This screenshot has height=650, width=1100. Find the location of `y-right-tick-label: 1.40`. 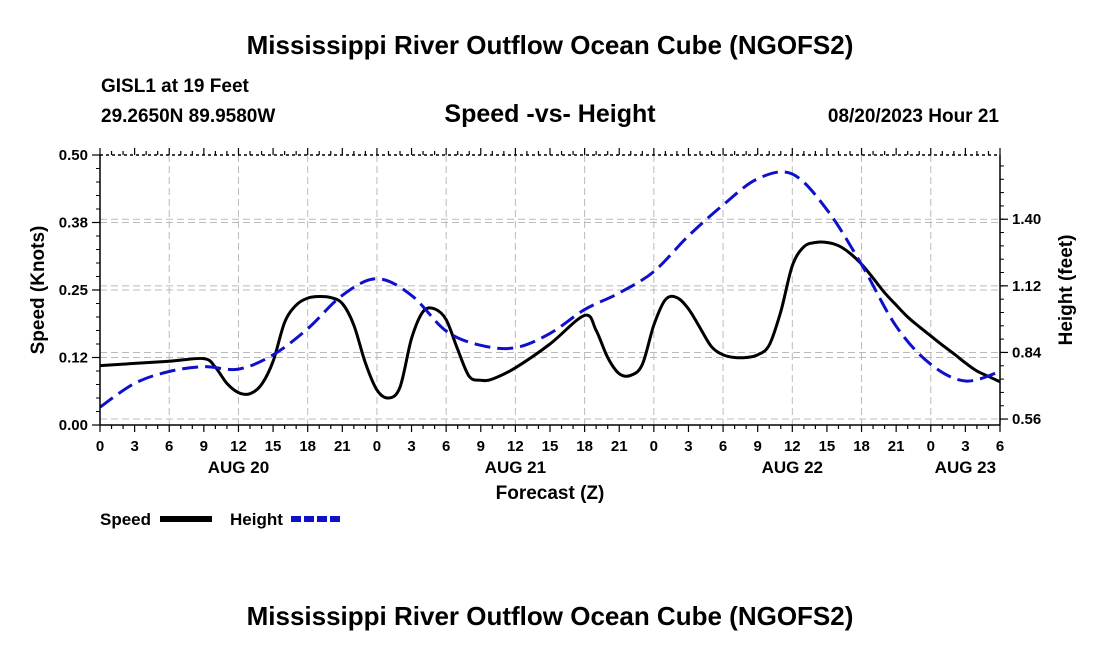

y-right-tick-label: 1.40 is located at coordinates (1026, 219).